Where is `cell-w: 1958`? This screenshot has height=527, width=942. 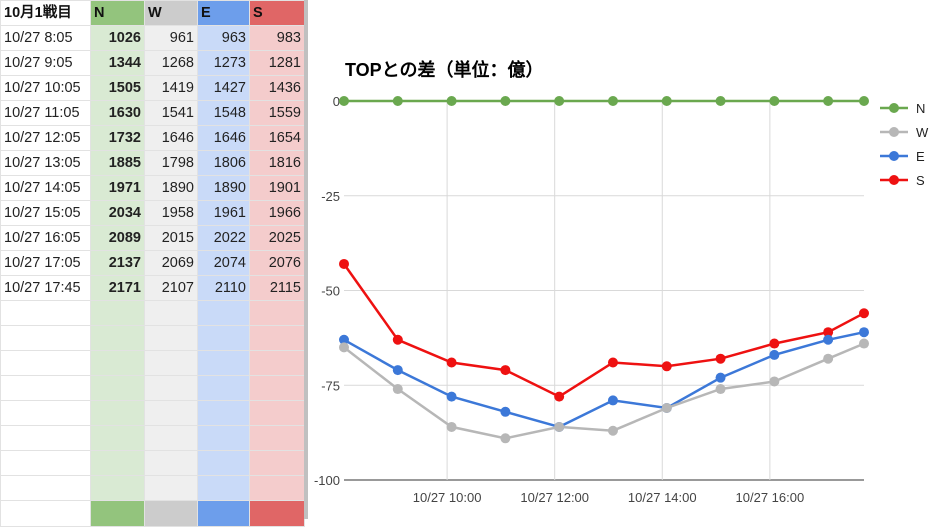
cell-w: 1958 is located at coordinates (171, 213).